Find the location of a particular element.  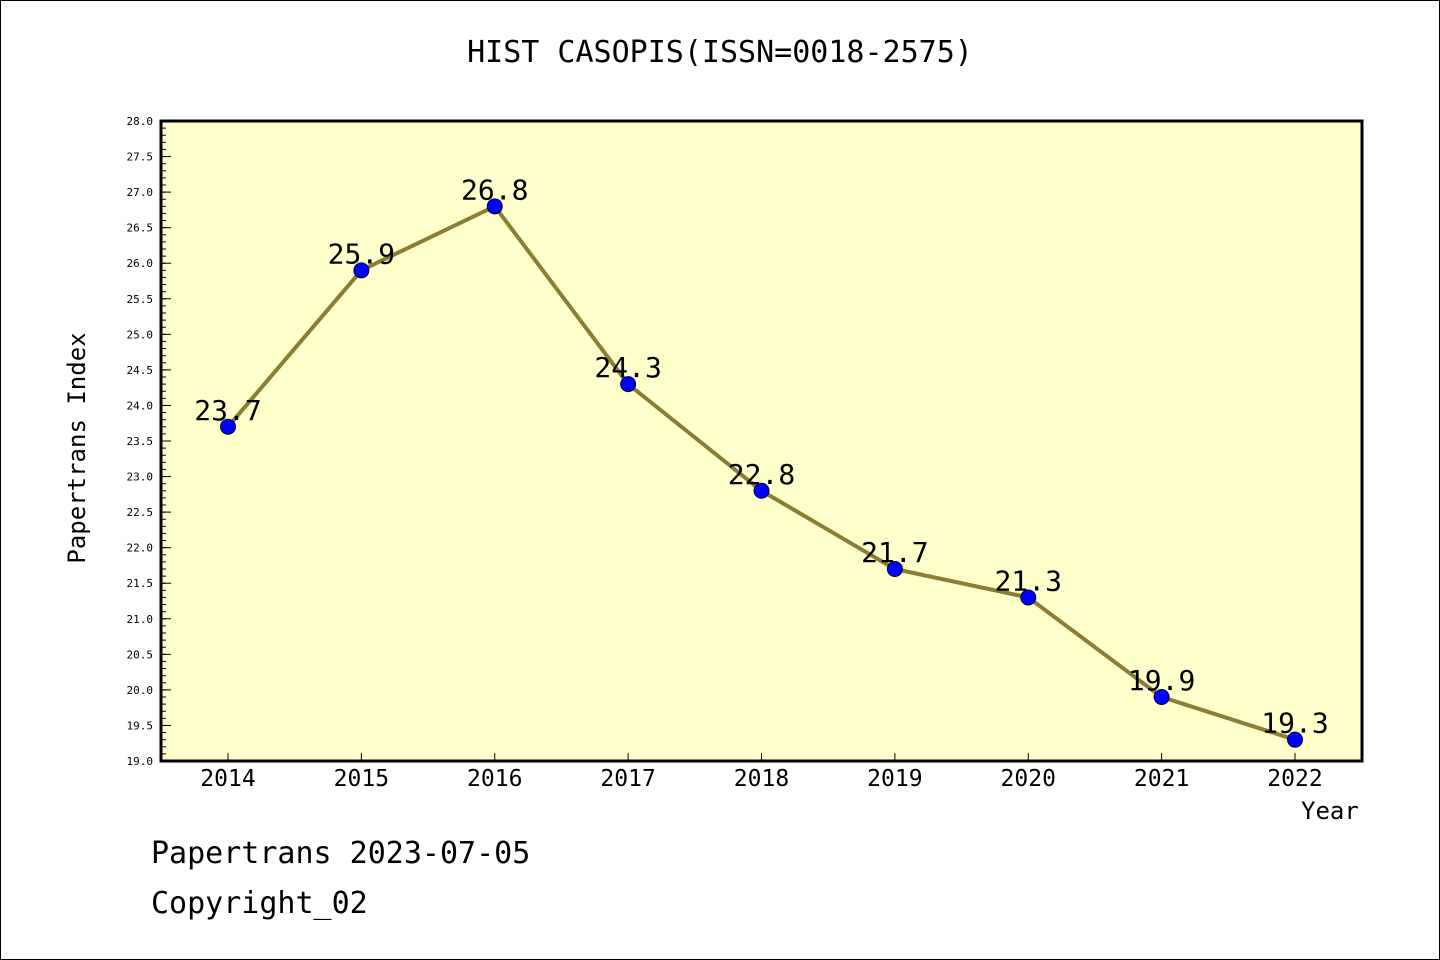

x-tick-label: 2018 is located at coordinates (761, 779).